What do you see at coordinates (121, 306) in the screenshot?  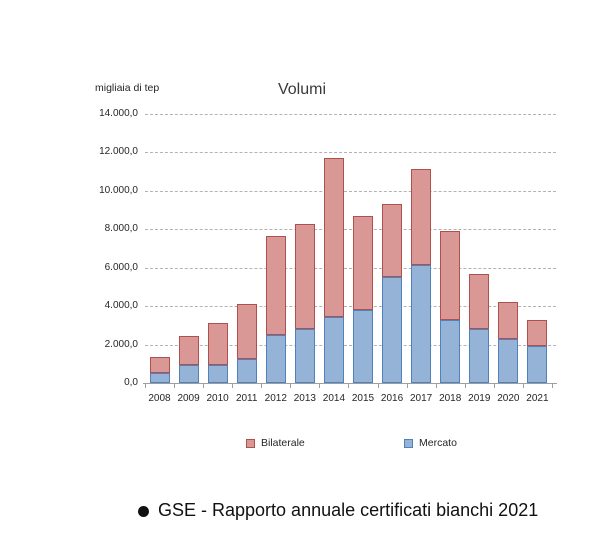 I see `y-tick-label: 4.000,0` at bounding box center [121, 306].